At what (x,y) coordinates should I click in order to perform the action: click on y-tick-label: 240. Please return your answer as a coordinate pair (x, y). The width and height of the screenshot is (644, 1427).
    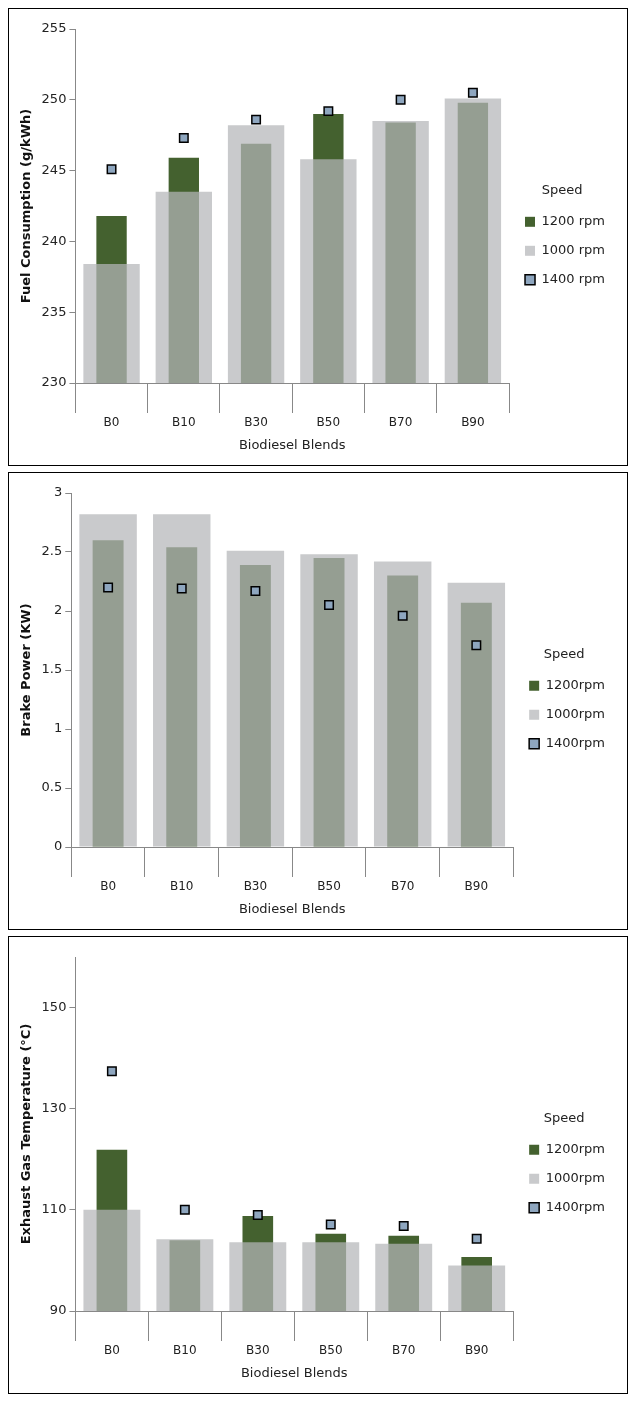
    Looking at the image, I should click on (54, 240).